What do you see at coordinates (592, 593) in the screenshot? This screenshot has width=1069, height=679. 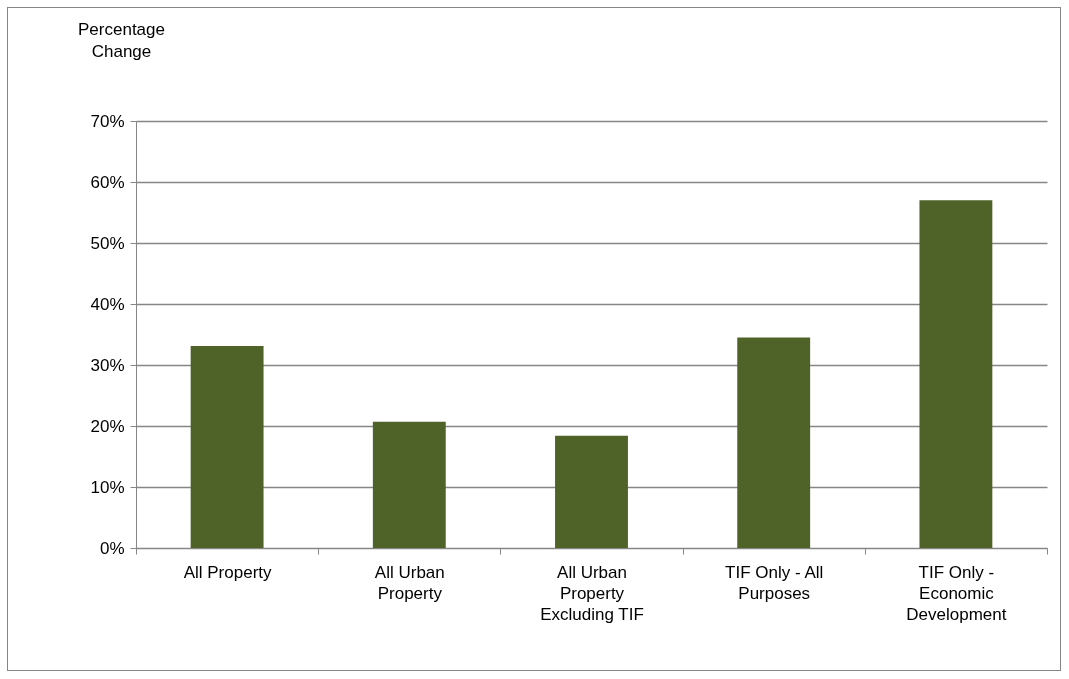 I see `x-tick-label: All Urban Property Excluding TIF` at bounding box center [592, 593].